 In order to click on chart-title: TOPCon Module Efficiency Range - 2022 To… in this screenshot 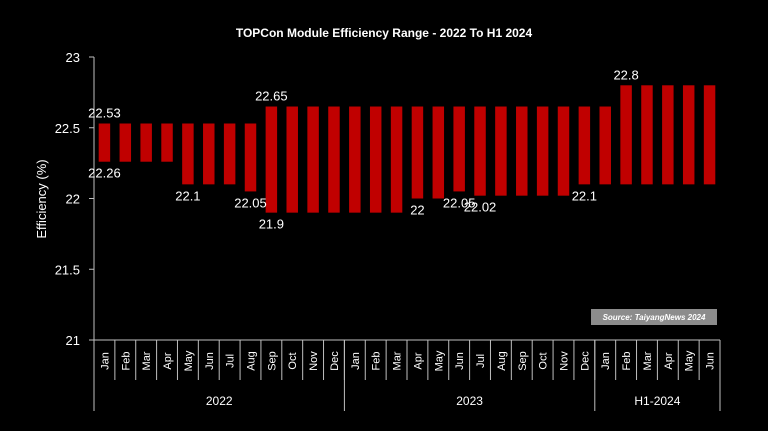, I will do `click(384, 33)`.